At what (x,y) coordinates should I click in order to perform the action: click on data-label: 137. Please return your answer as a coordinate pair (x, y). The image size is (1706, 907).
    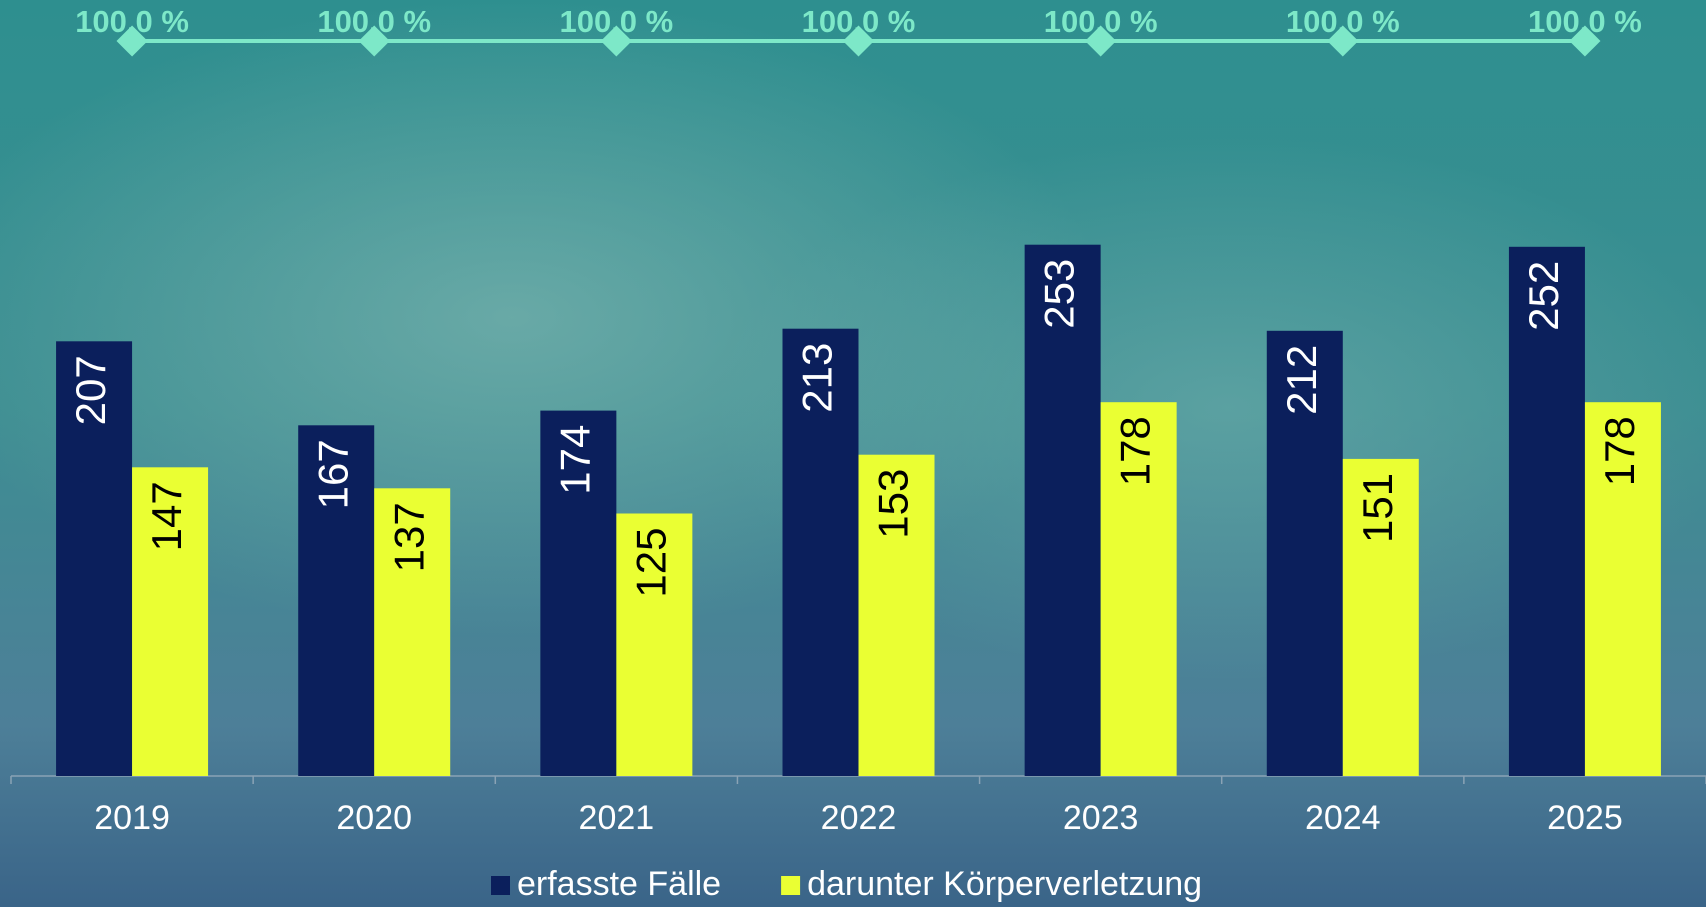
    Looking at the image, I should click on (408, 537).